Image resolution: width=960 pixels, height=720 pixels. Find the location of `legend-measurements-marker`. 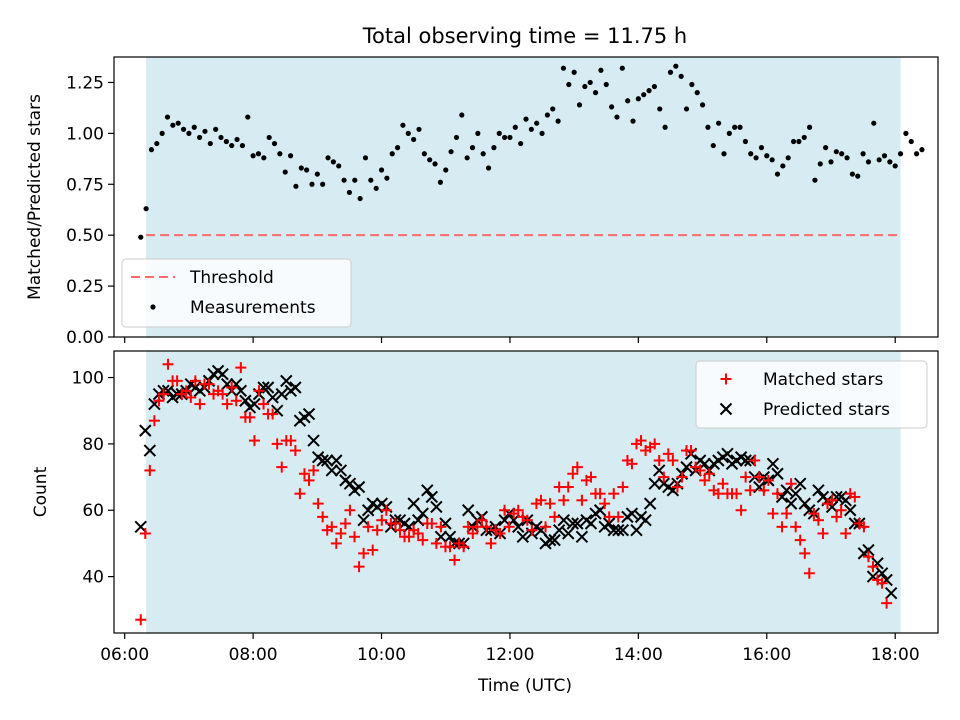

legend-measurements-marker is located at coordinates (153, 307).